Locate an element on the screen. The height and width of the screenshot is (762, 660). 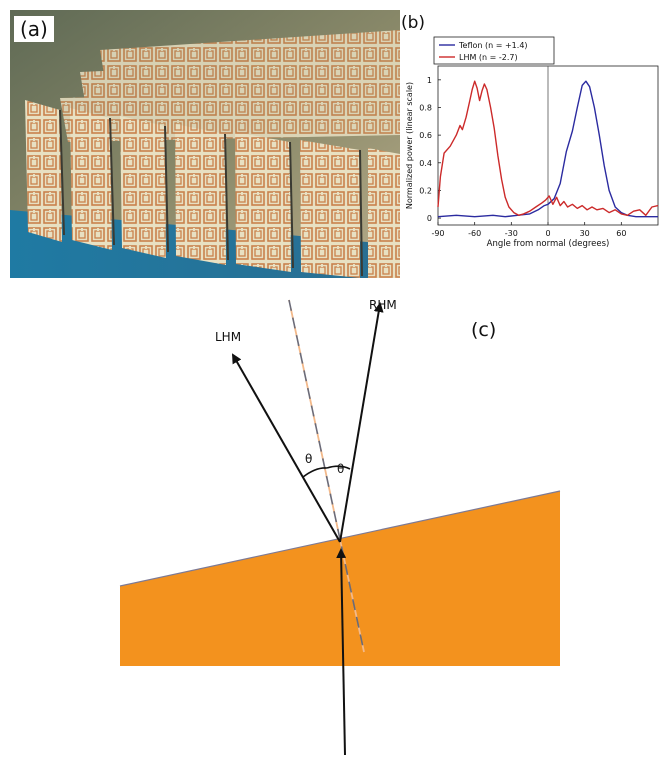
surface-normal is located at coordinates (326, 476).